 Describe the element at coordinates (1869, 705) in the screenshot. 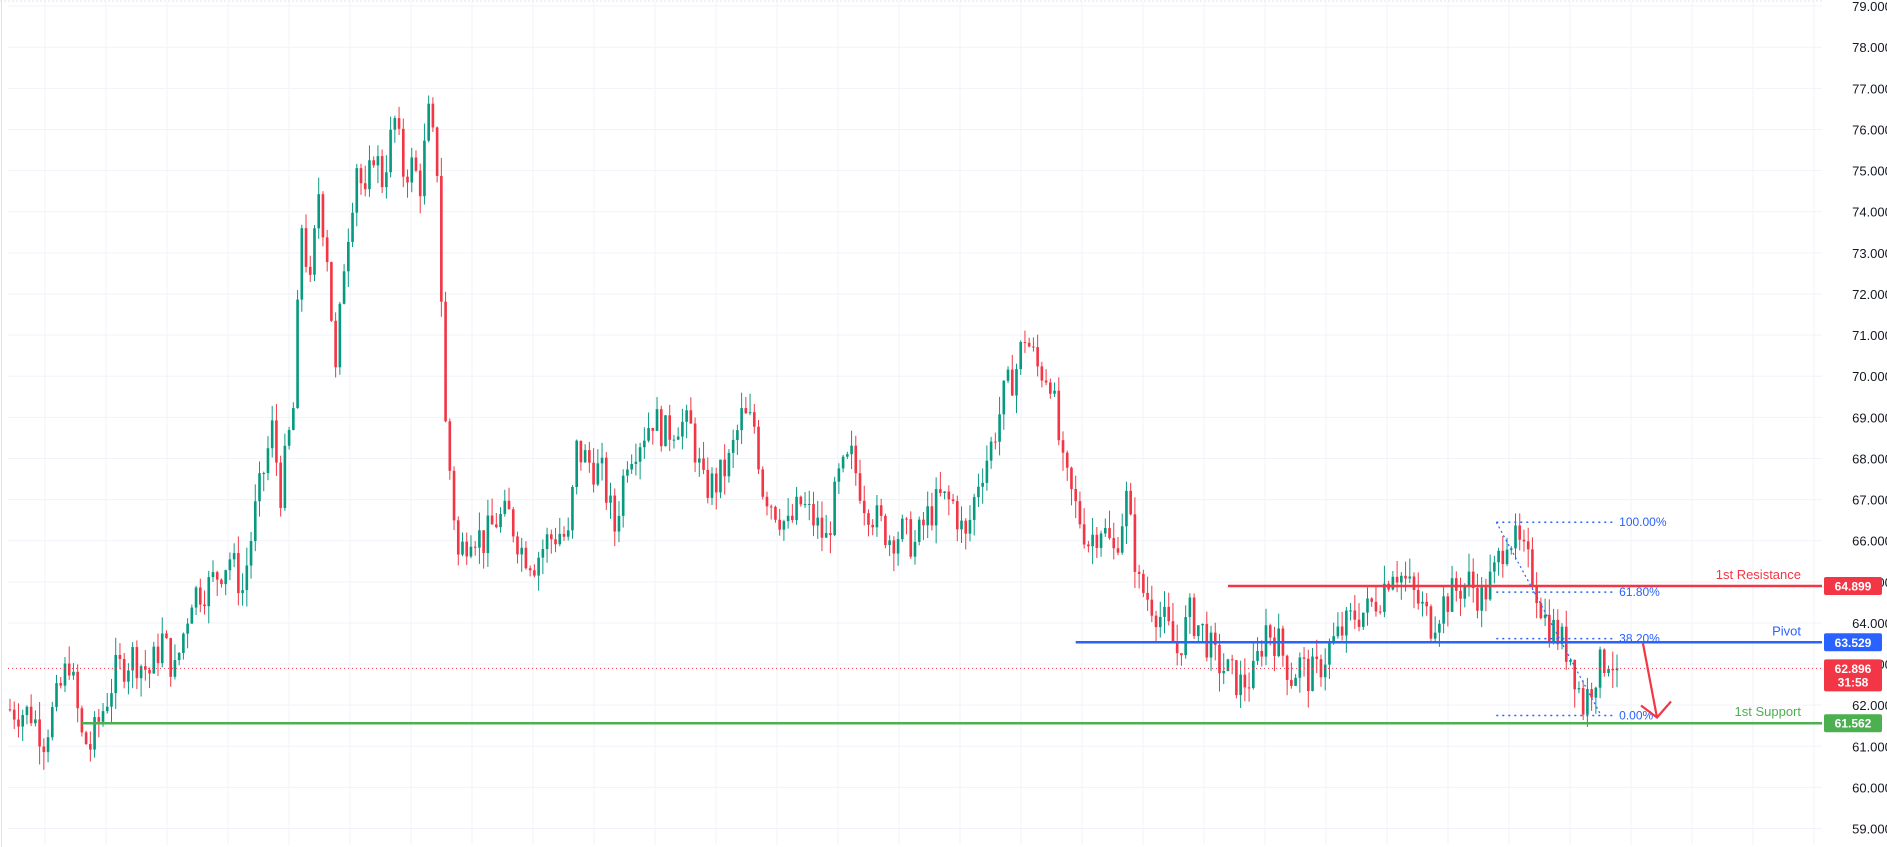

I see `y-tick-label: 62.000` at that location.